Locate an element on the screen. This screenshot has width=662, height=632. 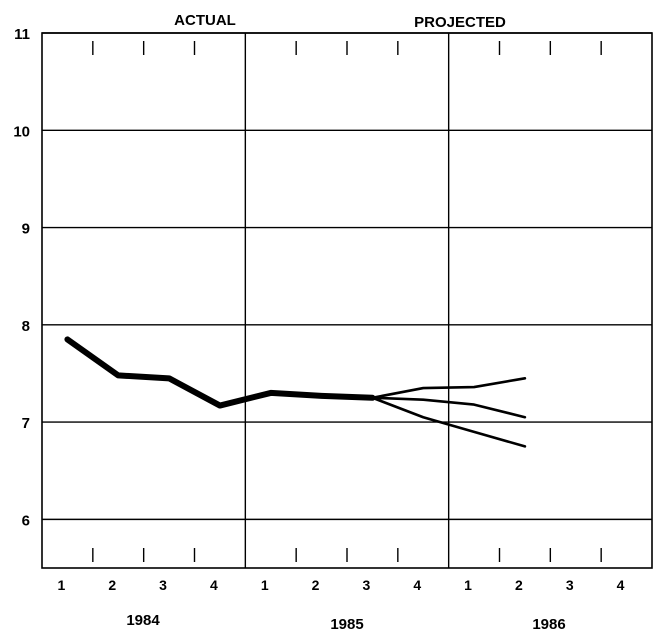
chart-series is located at coordinates (295, 392).